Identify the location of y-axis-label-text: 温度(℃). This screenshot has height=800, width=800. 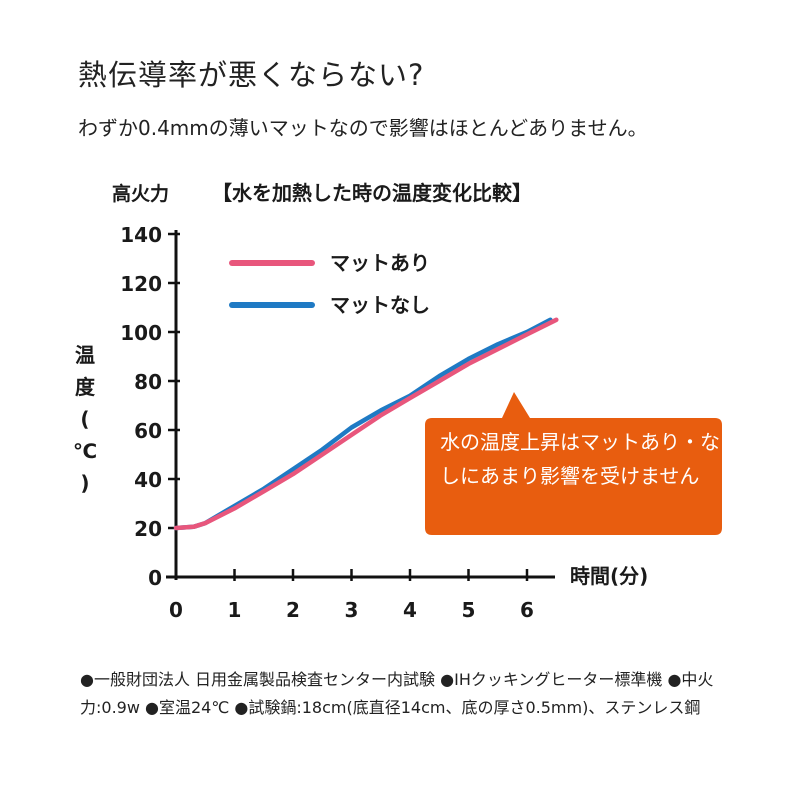
(85, 419).